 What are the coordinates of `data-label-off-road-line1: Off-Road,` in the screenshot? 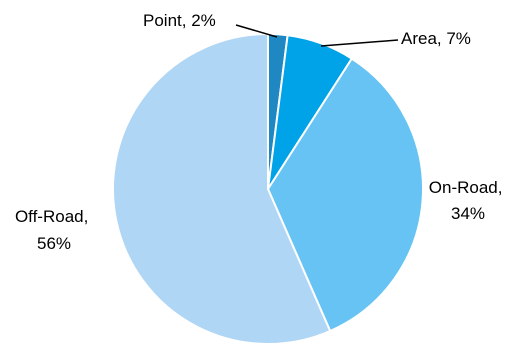 It's located at (51, 216).